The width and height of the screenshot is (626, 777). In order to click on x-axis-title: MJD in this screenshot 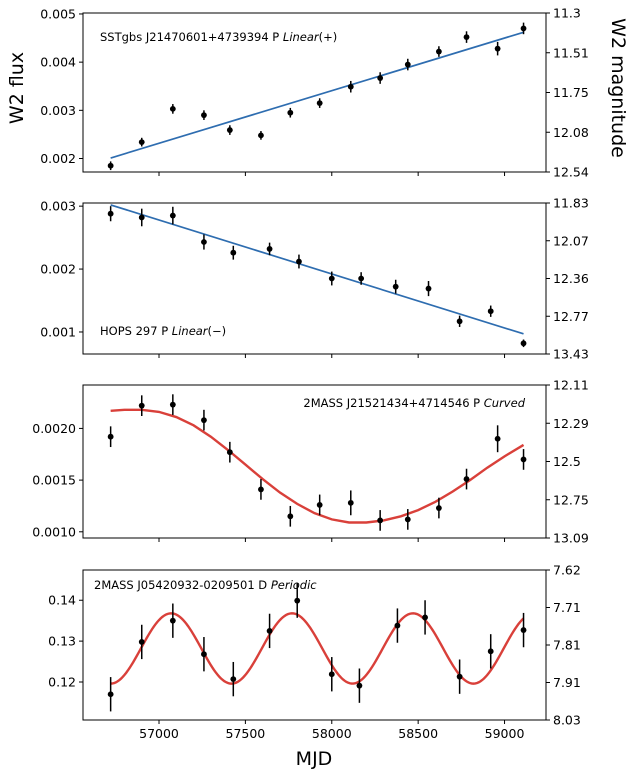, I will do `click(314, 759)`.